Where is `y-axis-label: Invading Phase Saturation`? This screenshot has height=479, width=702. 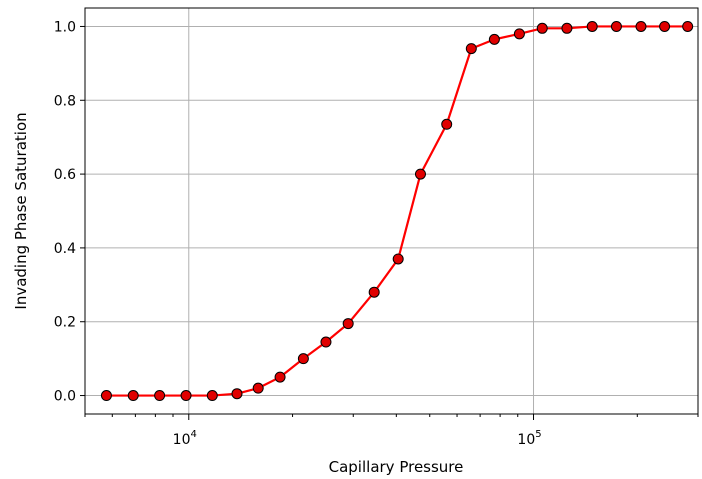
y-axis-label: Invading Phase Saturation is located at coordinates (21, 210).